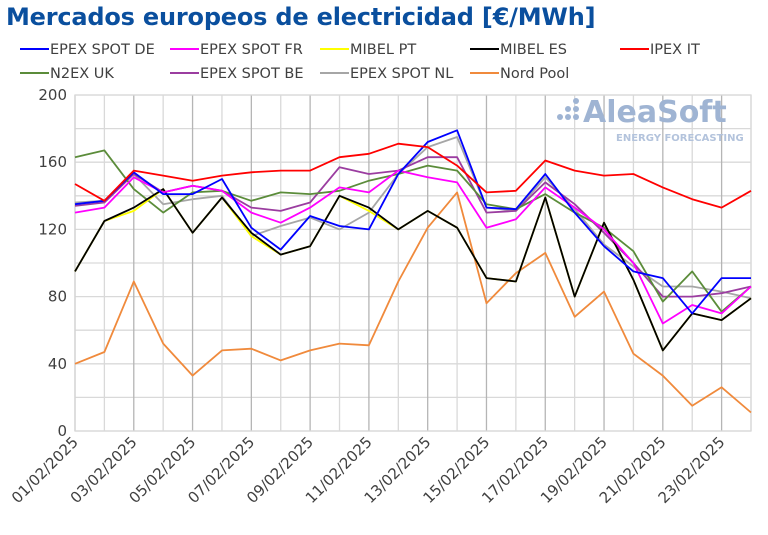 Image resolution: width=768 pixels, height=535 pixels. What do you see at coordinates (52, 162) in the screenshot?
I see `y-tick-label: 160` at bounding box center [52, 162].